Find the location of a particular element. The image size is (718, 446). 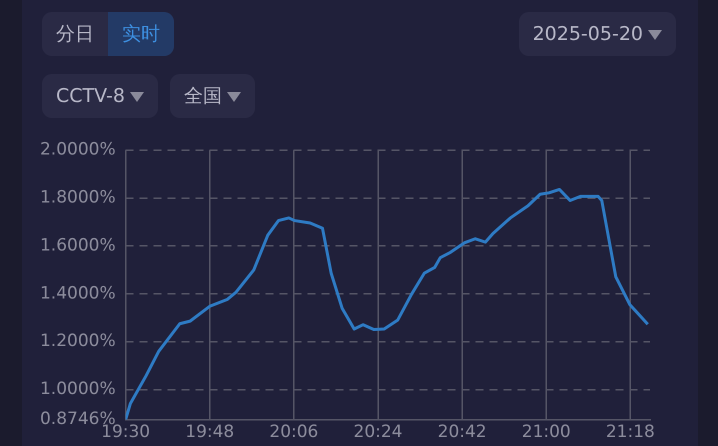

y-tick-label: 1.8000% is located at coordinates (78, 198).